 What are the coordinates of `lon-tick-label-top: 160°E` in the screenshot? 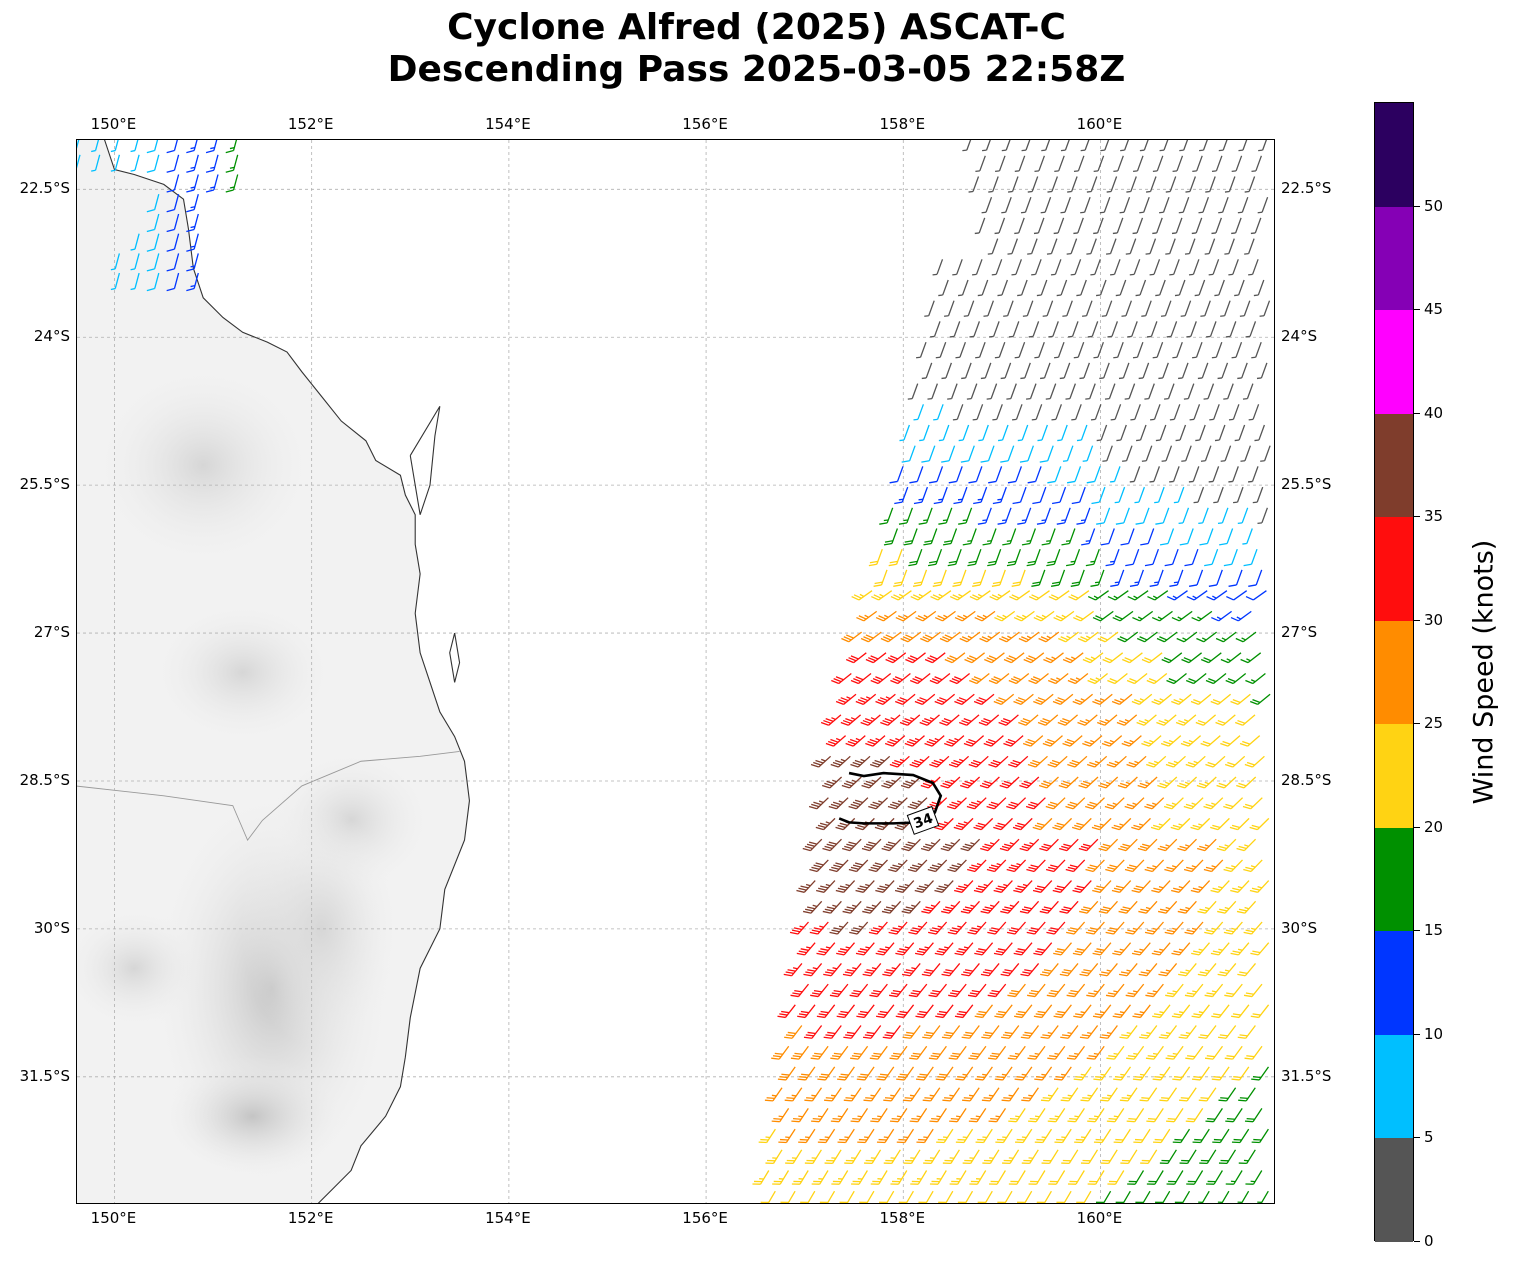 It's located at (1099, 124).